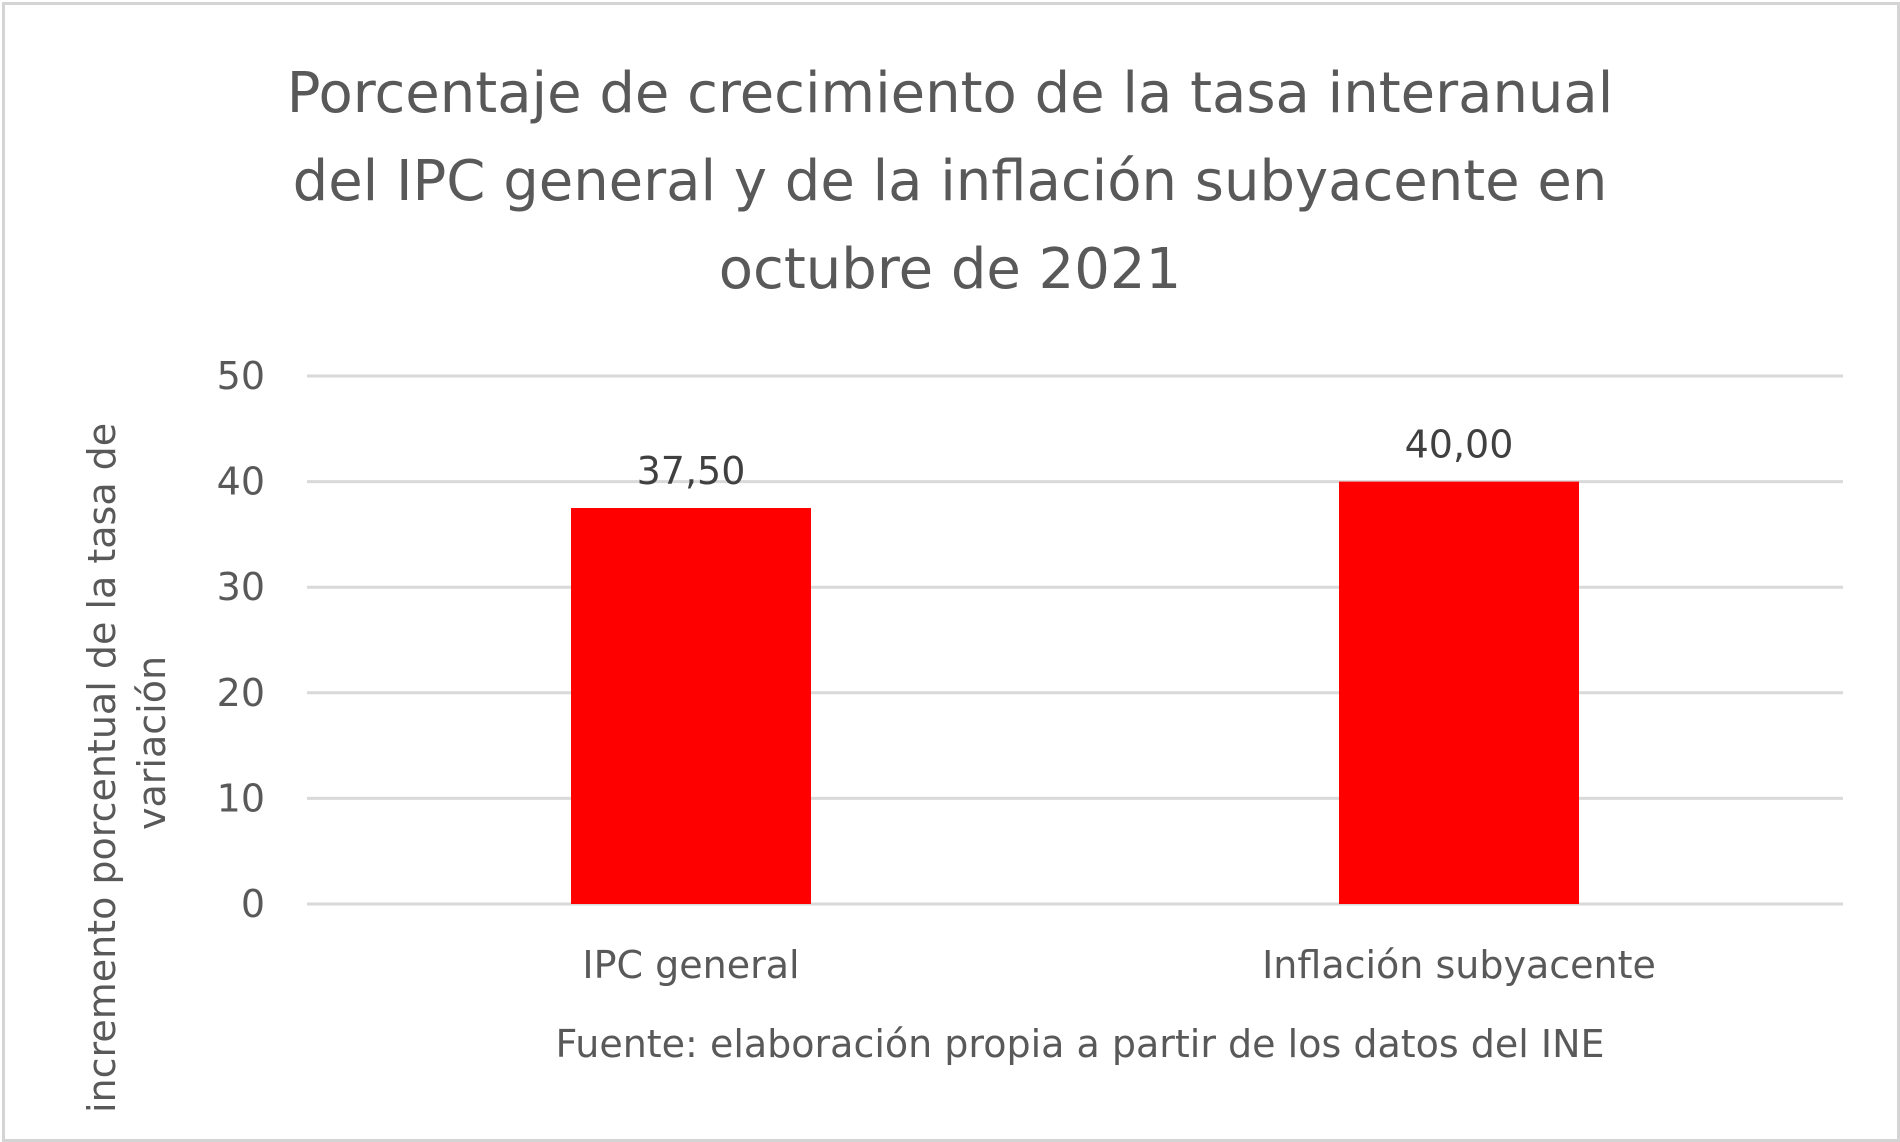 This screenshot has width=1900, height=1142. What do you see at coordinates (1459, 965) in the screenshot?
I see `category-label: Inflación subyacente` at bounding box center [1459, 965].